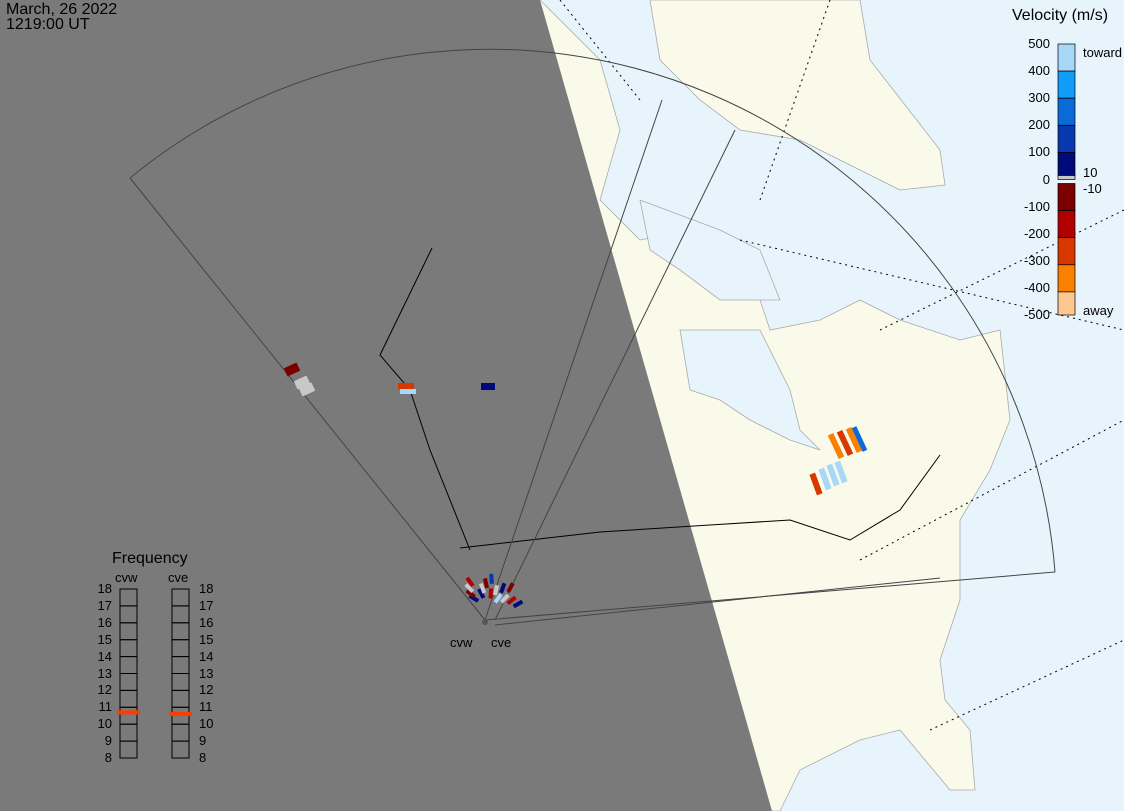 The width and height of the screenshot is (1124, 811). What do you see at coordinates (501, 642) in the screenshot?
I see `radar-label-cve: cve` at bounding box center [501, 642].